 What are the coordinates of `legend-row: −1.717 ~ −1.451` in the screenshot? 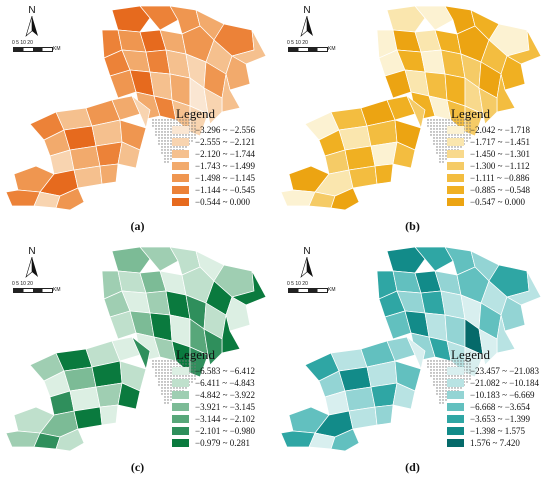 It's located at (498, 142).